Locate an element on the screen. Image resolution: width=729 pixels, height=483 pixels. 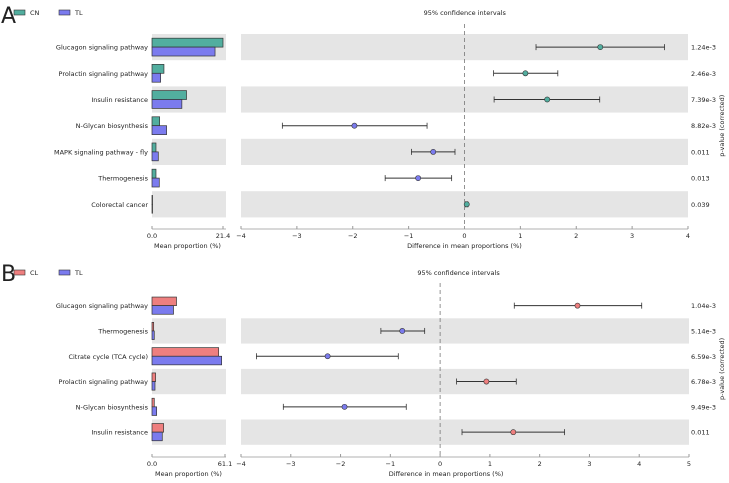
legend-label-cn: CN is located at coordinates (35, 13).